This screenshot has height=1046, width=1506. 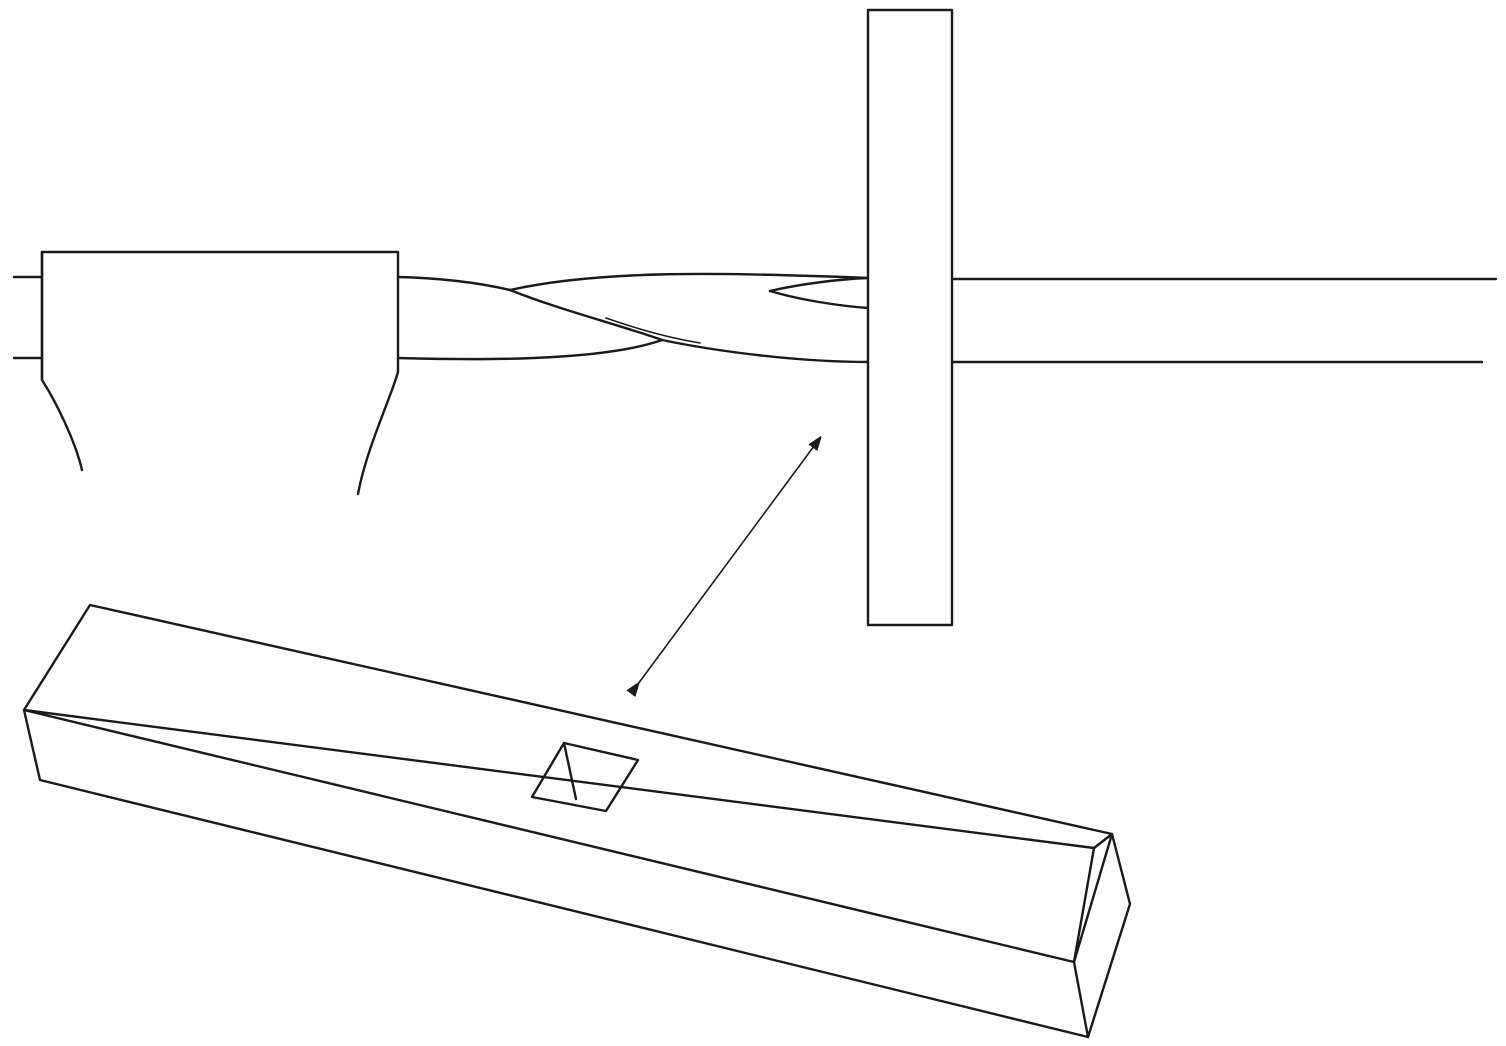 What do you see at coordinates (206, 373) in the screenshot?
I see `chuck-icon` at bounding box center [206, 373].